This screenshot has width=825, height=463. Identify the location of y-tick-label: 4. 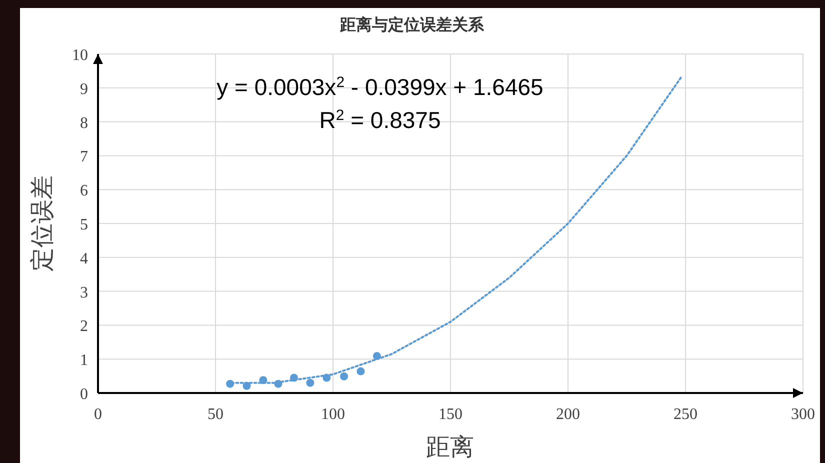
(84, 259).